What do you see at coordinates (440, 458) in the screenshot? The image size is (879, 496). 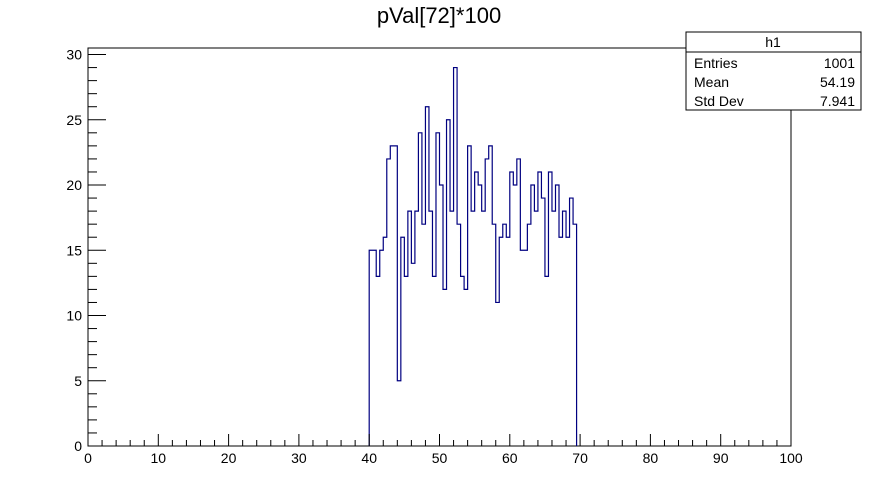 I see `x-tick-label: 50` at bounding box center [440, 458].